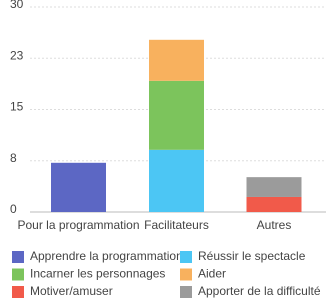  What do you see at coordinates (17, 55) in the screenshot?
I see `y-tick-label: 23` at bounding box center [17, 55].